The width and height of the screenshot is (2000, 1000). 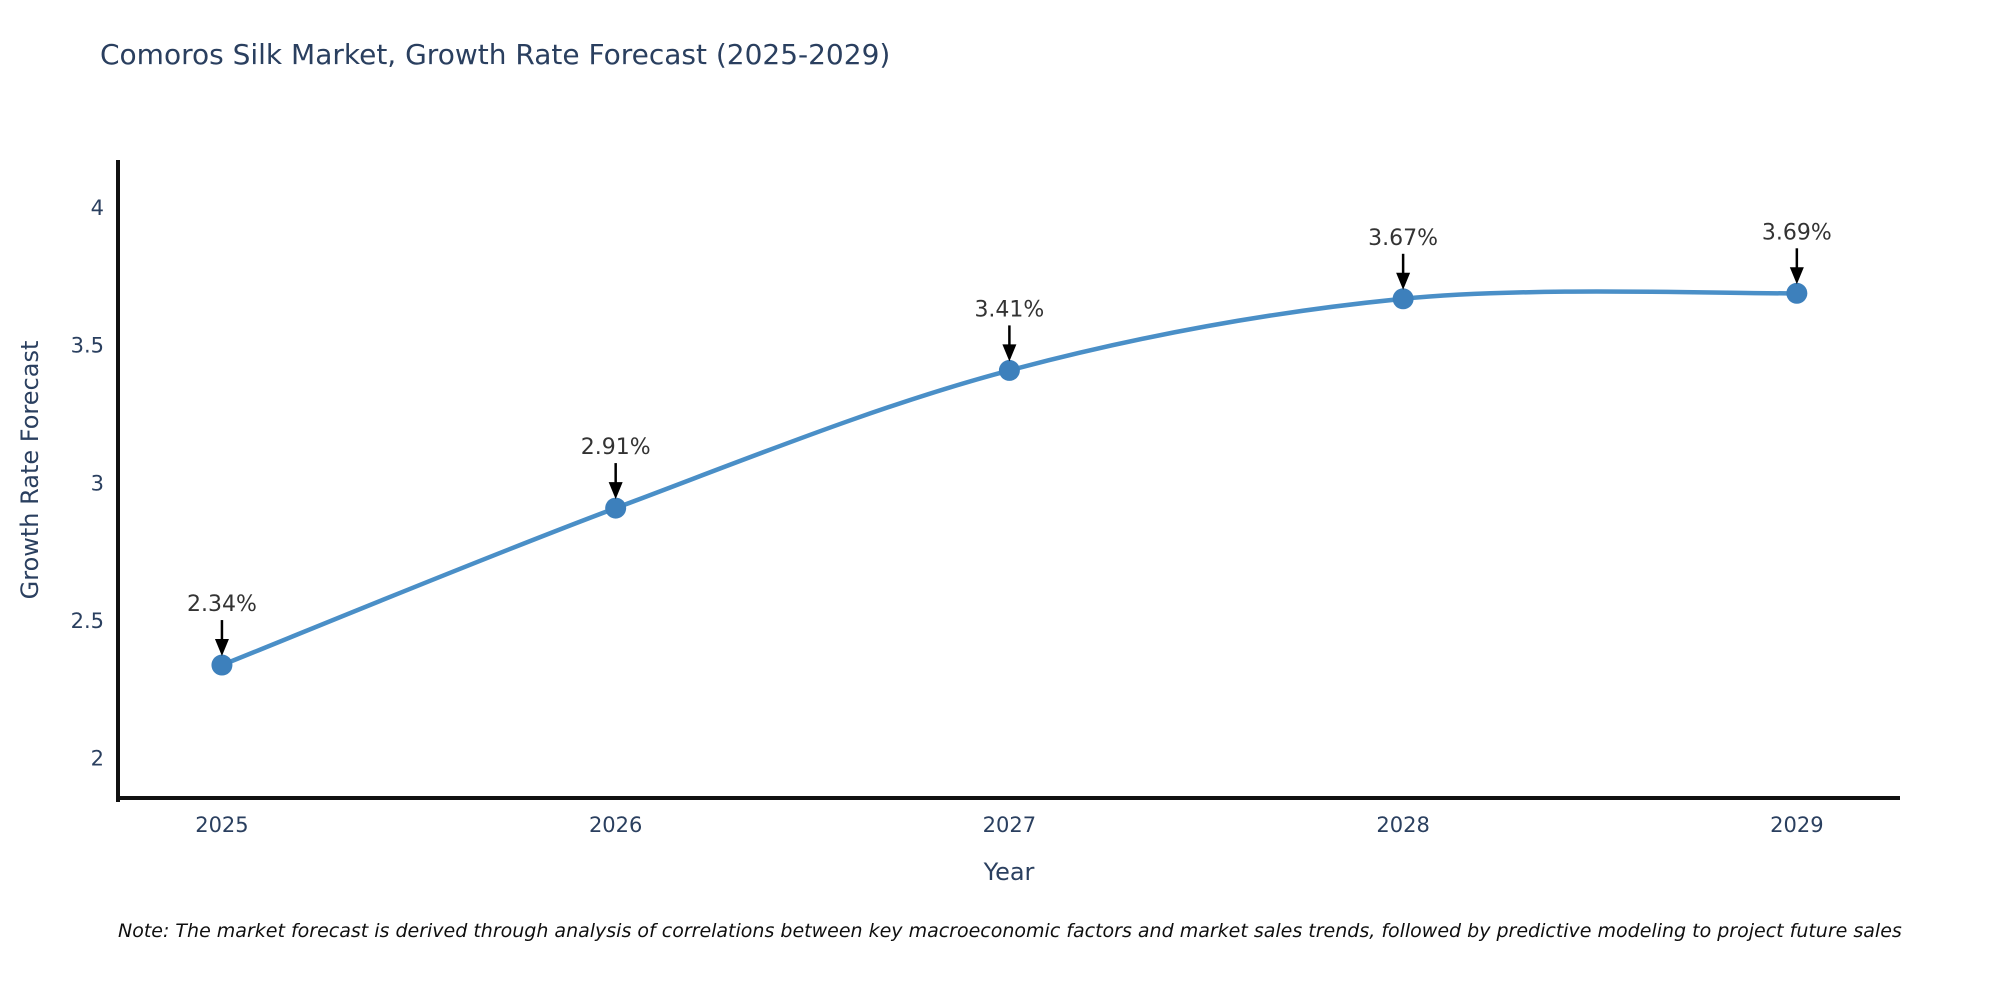 I want to click on point-value-label: 2.91%, so click(x=616, y=447).